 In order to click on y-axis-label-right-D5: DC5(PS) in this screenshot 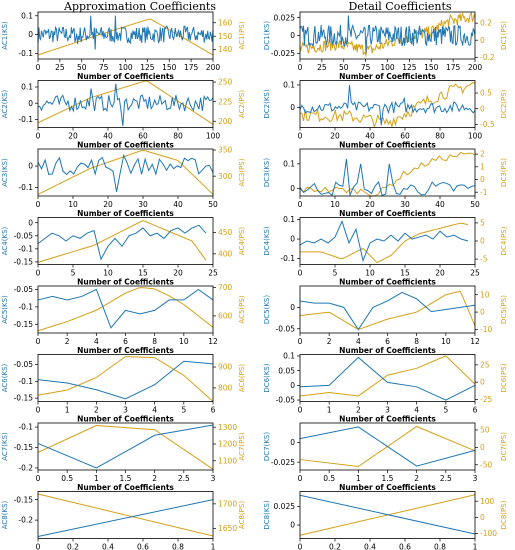, I will do `click(504, 309)`.